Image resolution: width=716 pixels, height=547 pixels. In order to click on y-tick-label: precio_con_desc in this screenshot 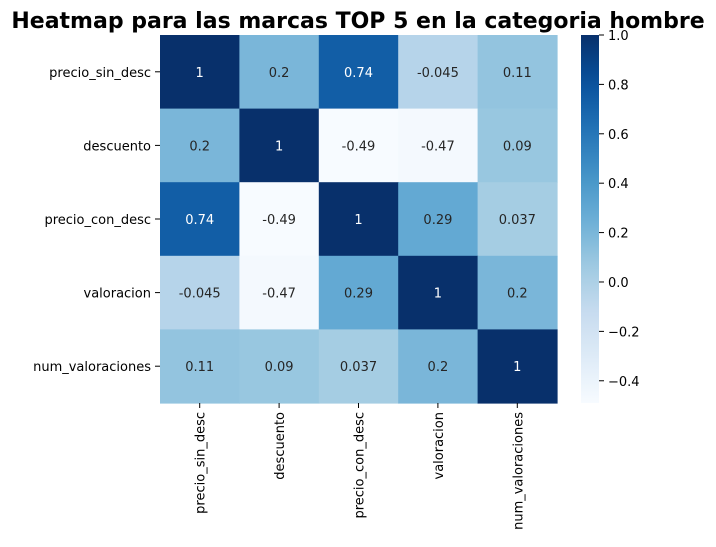, I will do `click(97, 220)`.